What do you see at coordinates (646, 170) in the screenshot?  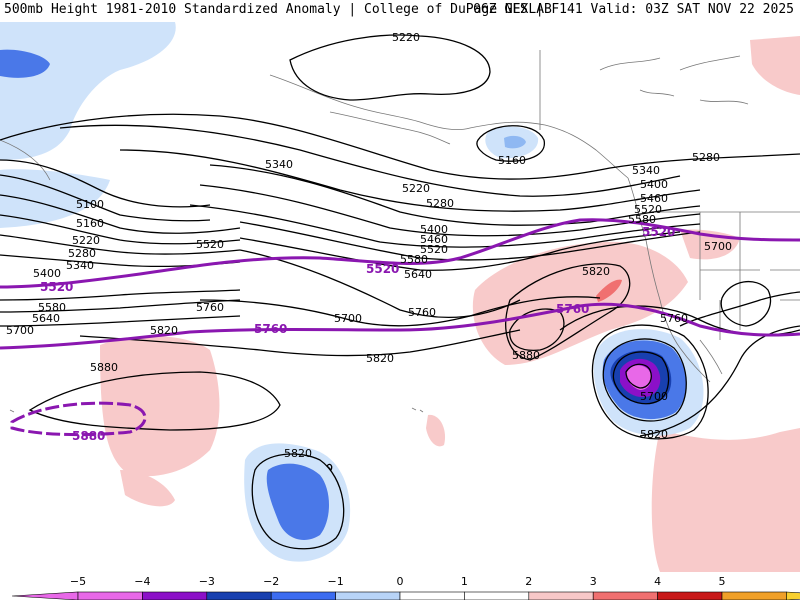 I see `label-5340-east: 5340` at bounding box center [646, 170].